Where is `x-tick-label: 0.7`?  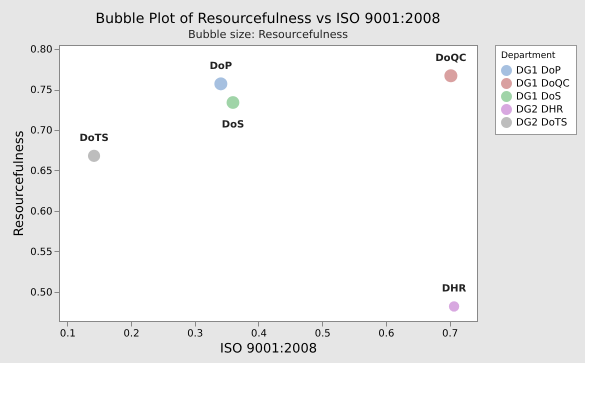
x-tick-label: 0.7 is located at coordinates (450, 334).